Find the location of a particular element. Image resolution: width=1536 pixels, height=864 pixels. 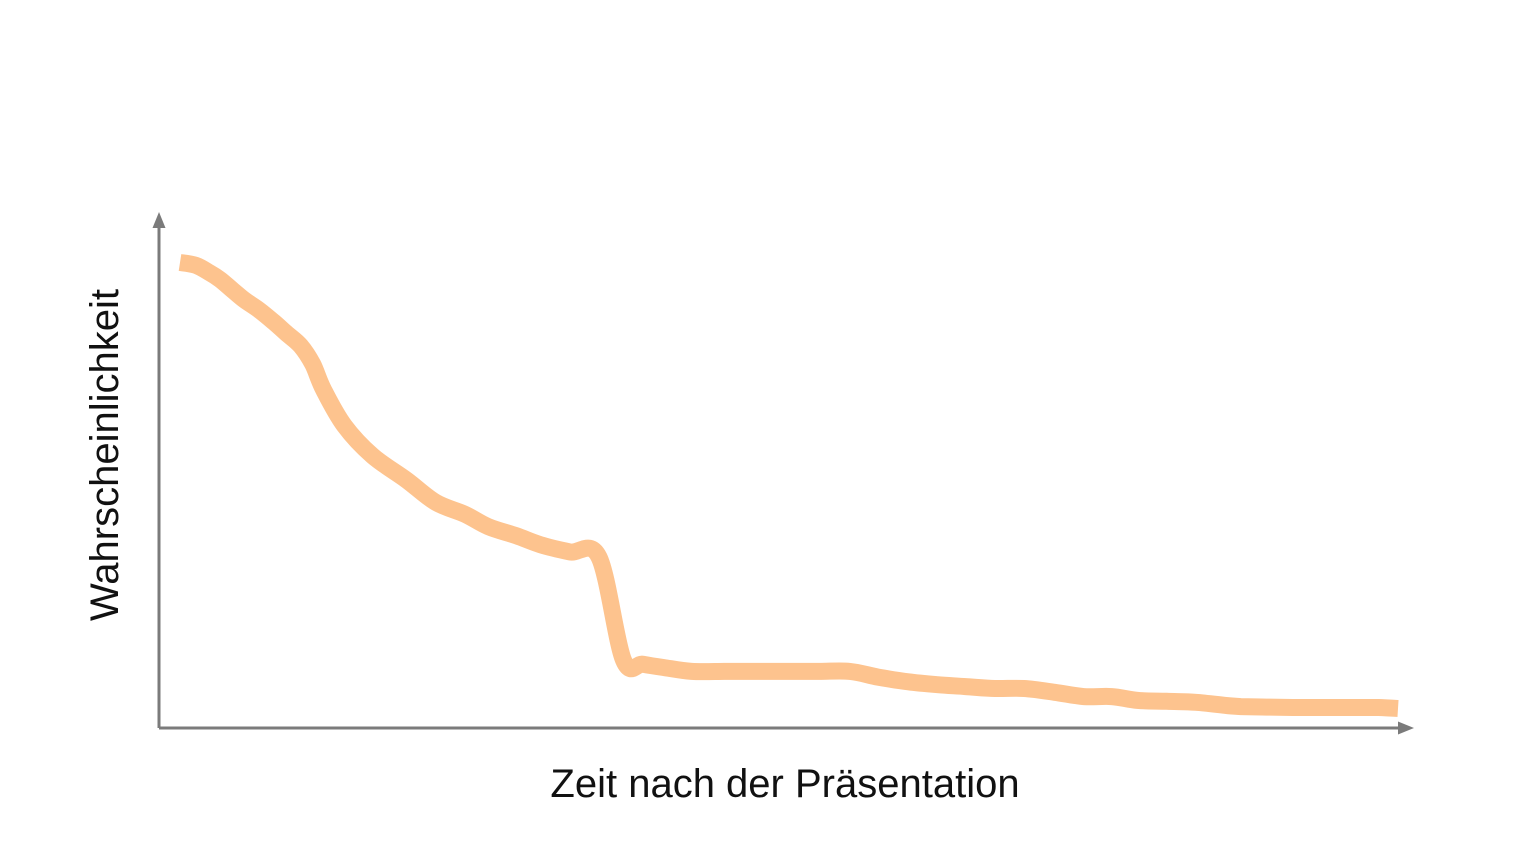

y-axis-label: Wahrscheinlichkeit is located at coordinates (105, 455).